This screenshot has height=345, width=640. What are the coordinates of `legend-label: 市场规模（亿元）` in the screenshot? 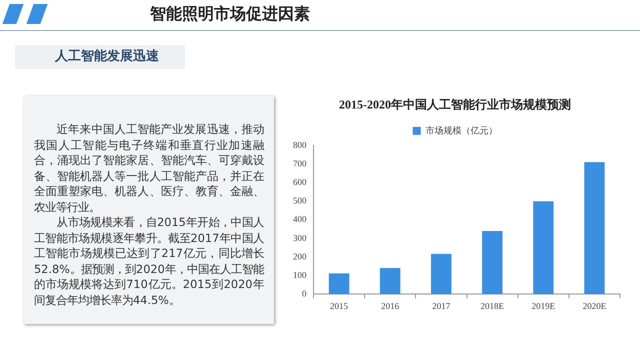 It's located at (461, 130).